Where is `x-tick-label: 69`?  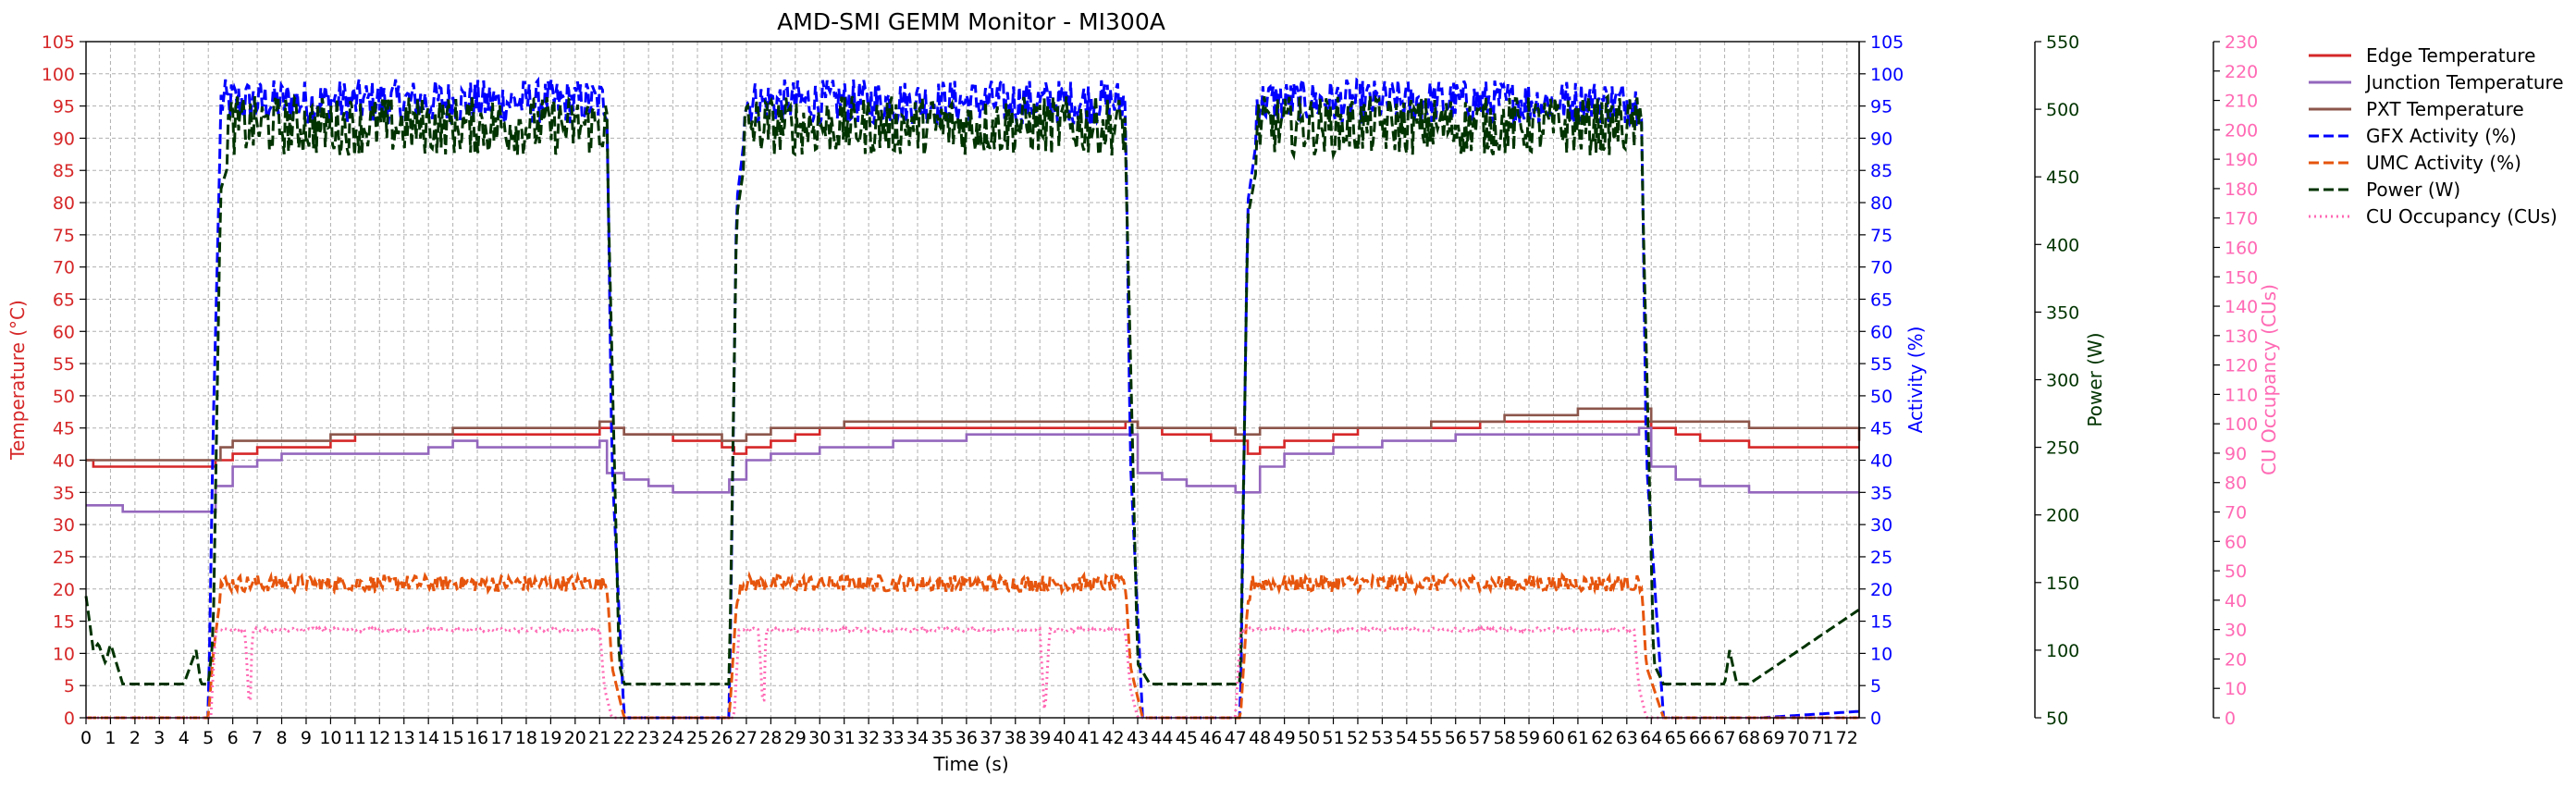
x-tick-label: 69 is located at coordinates (1773, 738).